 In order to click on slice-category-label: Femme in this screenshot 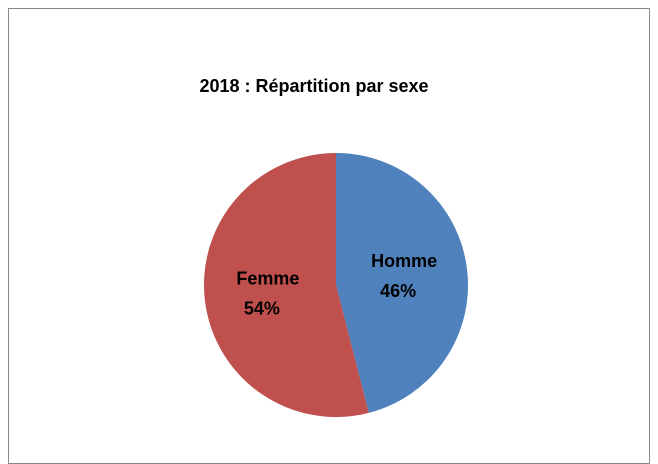, I will do `click(267, 278)`.